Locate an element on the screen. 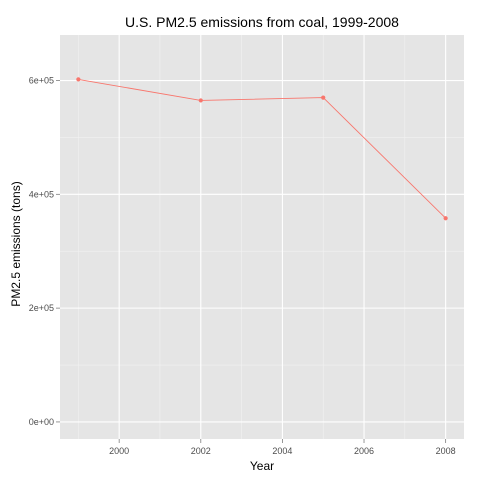 This screenshot has height=480, width=480. y-axis: 0e+00 2e+05 4e+05 6e+05 is located at coordinates (44, 251).